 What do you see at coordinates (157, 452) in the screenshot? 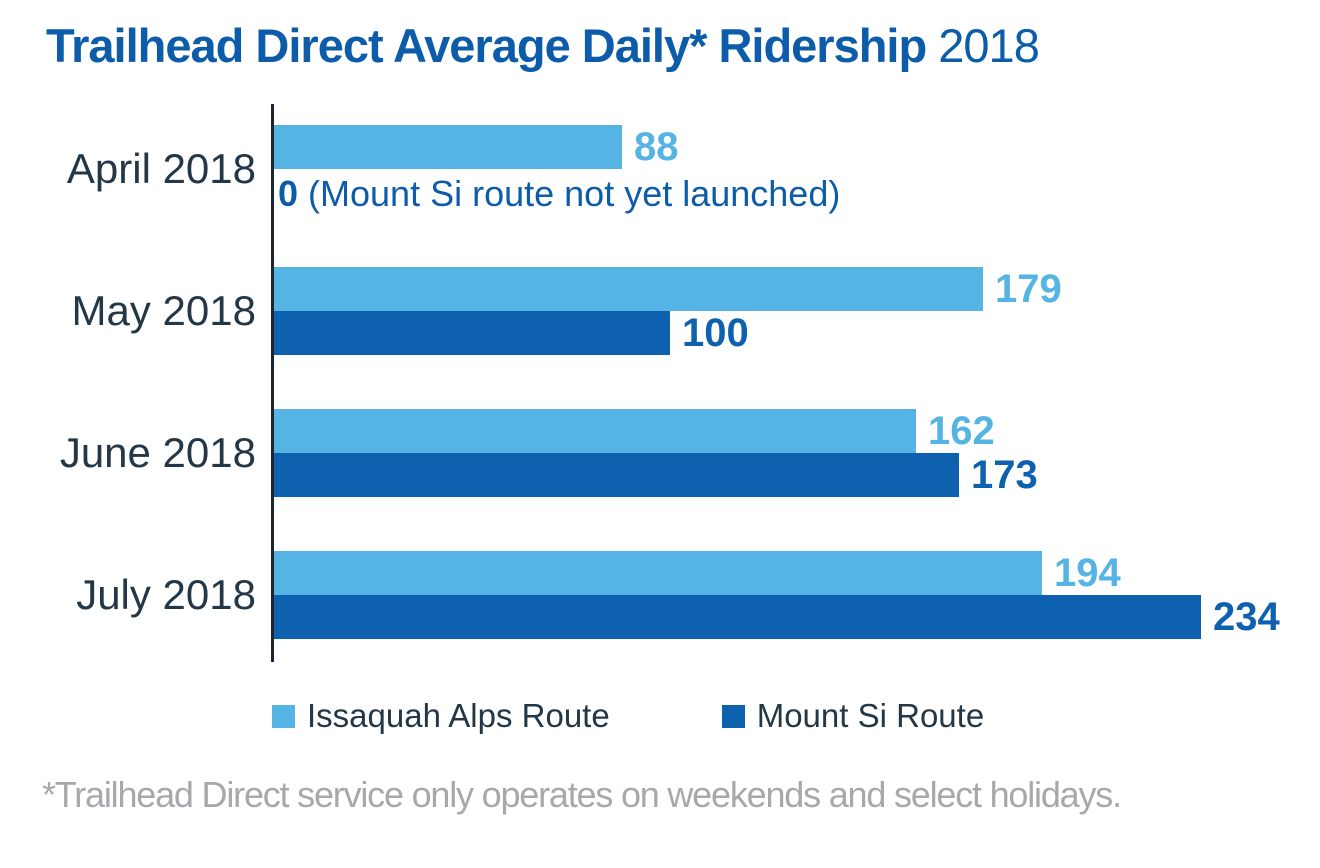
I see `category-label-june: June 2018` at bounding box center [157, 452].